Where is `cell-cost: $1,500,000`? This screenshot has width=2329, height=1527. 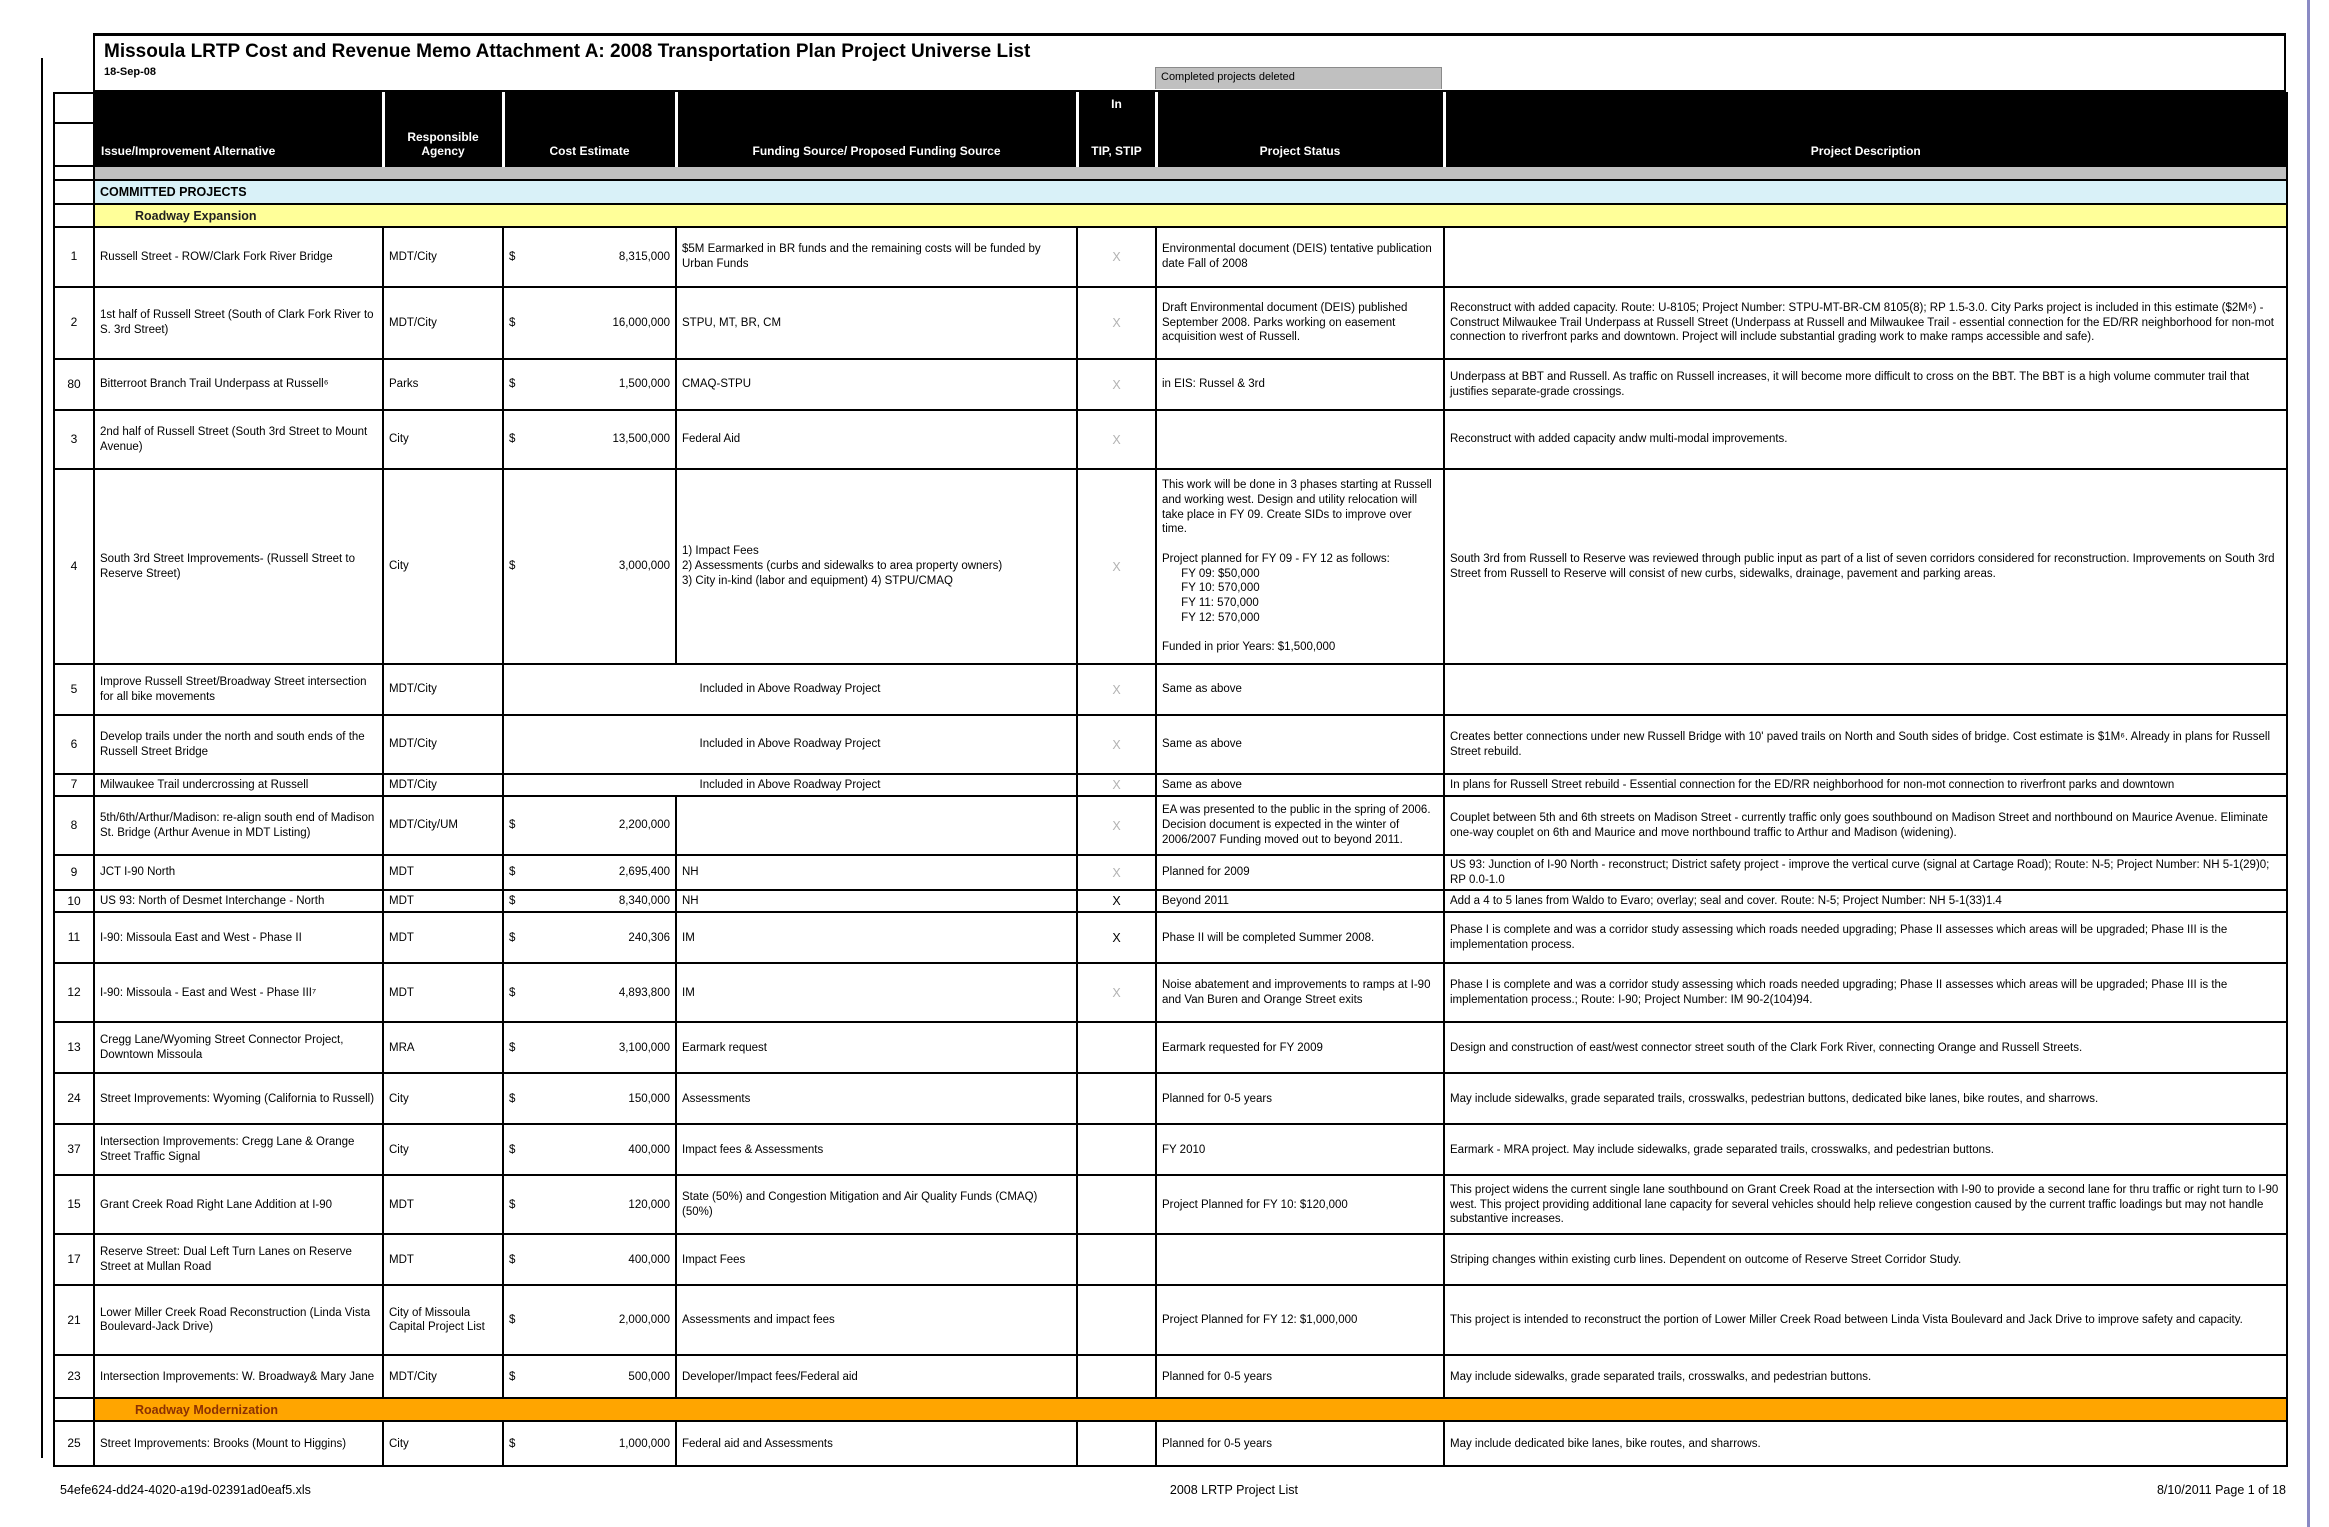
cell-cost: $1,500,000 is located at coordinates (589, 384).